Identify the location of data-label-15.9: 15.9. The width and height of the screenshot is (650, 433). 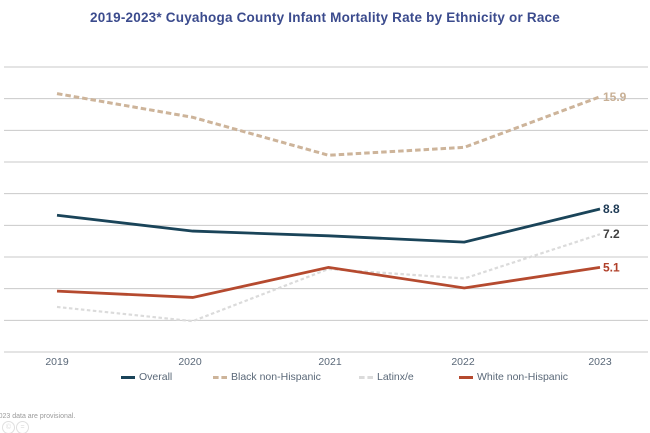
(615, 97).